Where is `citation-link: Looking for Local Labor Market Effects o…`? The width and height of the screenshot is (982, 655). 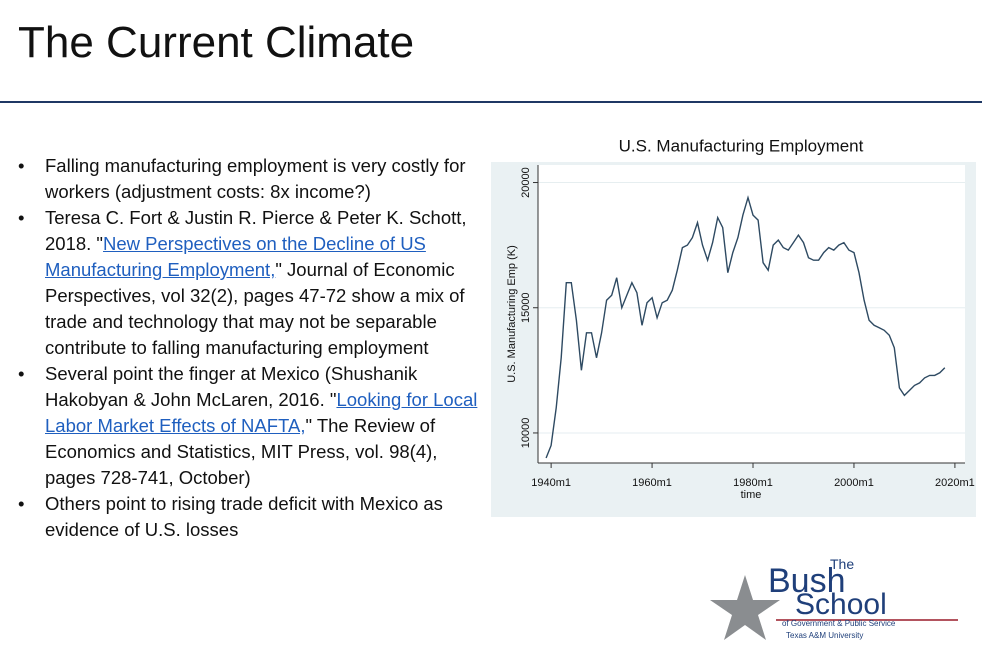
citation-link: Looking for Local Labor Market Effects o… is located at coordinates (261, 412).